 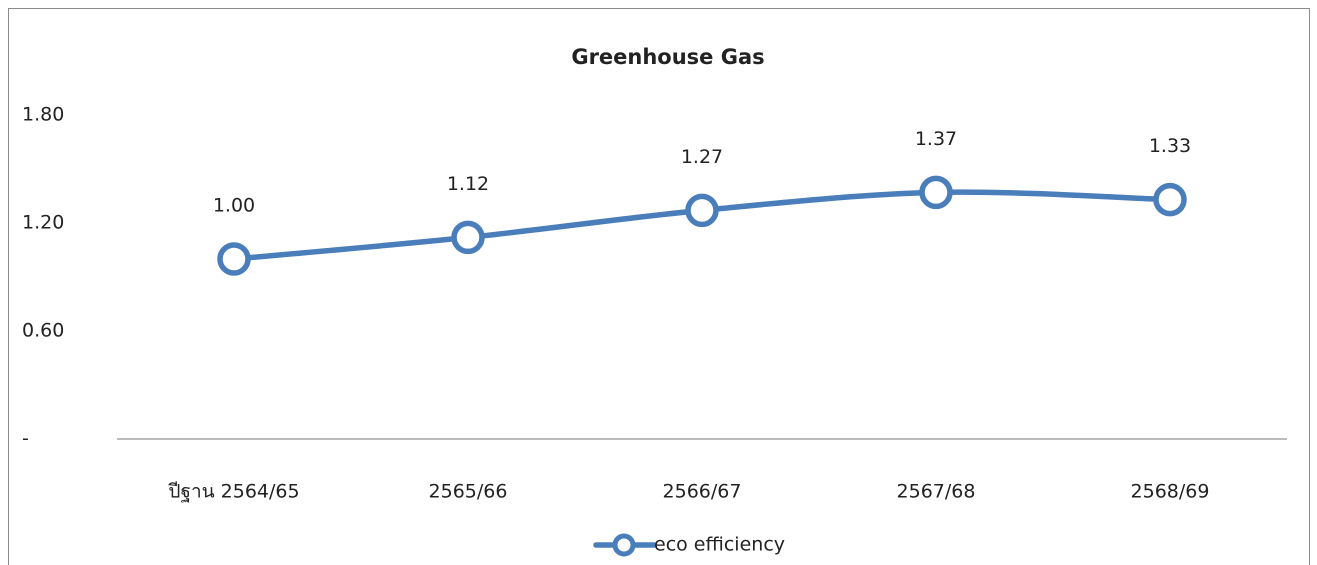 What do you see at coordinates (702, 157) in the screenshot?
I see `data-label: 1.27` at bounding box center [702, 157].